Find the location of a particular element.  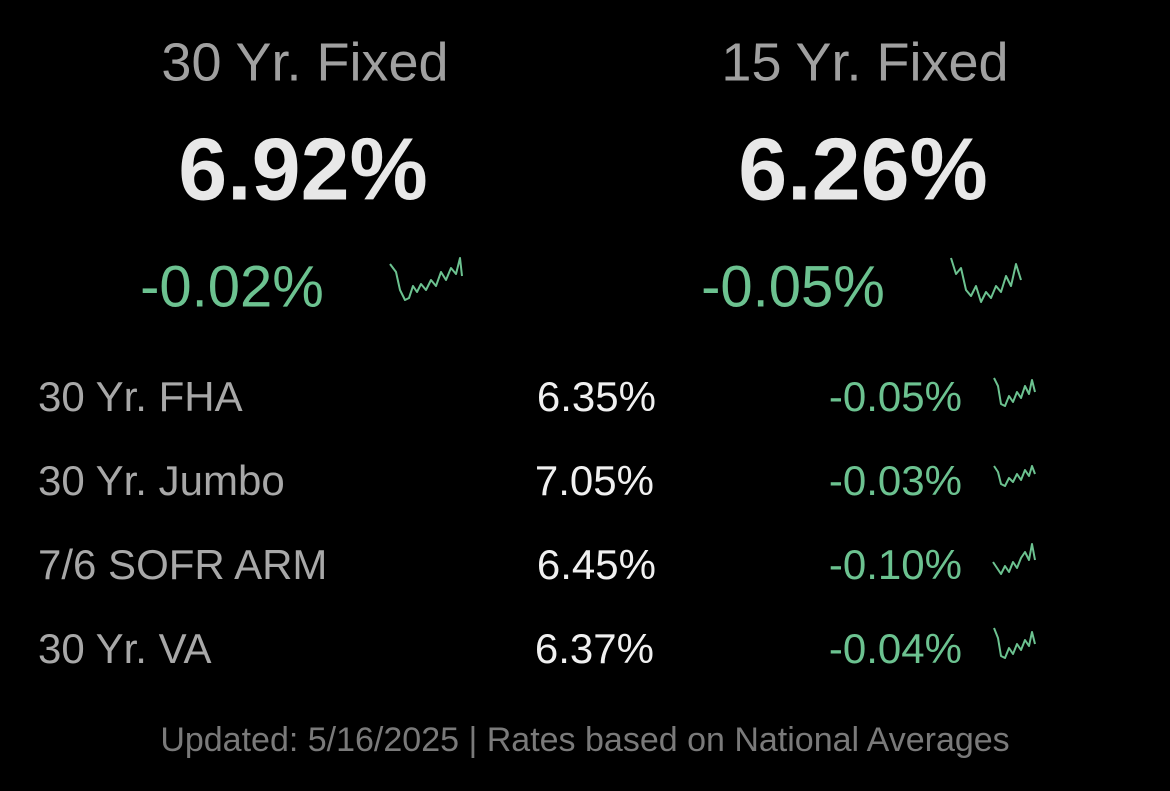

featured-rate: 6.92% is located at coordinates (303, 168).